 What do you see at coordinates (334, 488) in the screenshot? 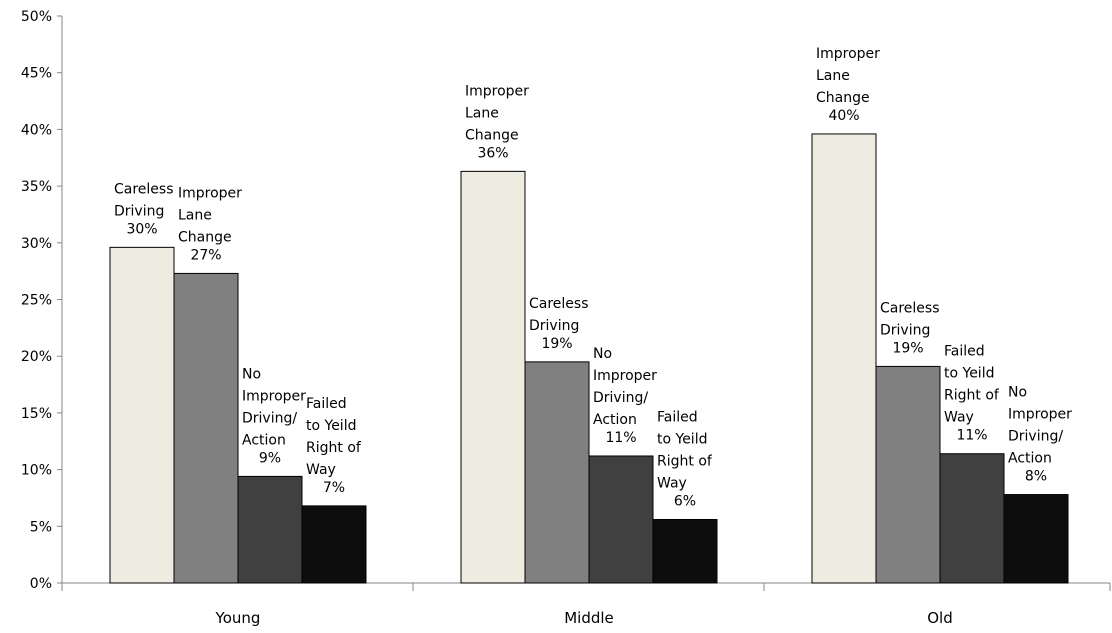
I see `data-label: 7%` at bounding box center [334, 488].